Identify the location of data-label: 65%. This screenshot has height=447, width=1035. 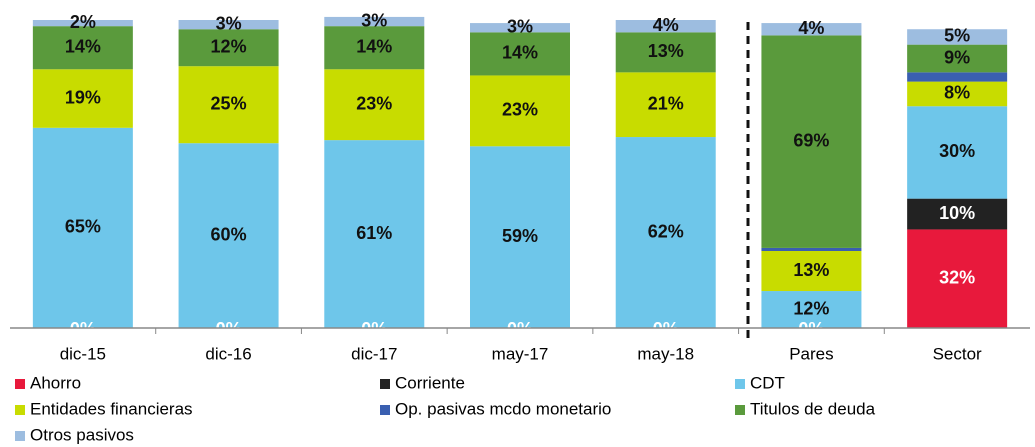
(83, 227).